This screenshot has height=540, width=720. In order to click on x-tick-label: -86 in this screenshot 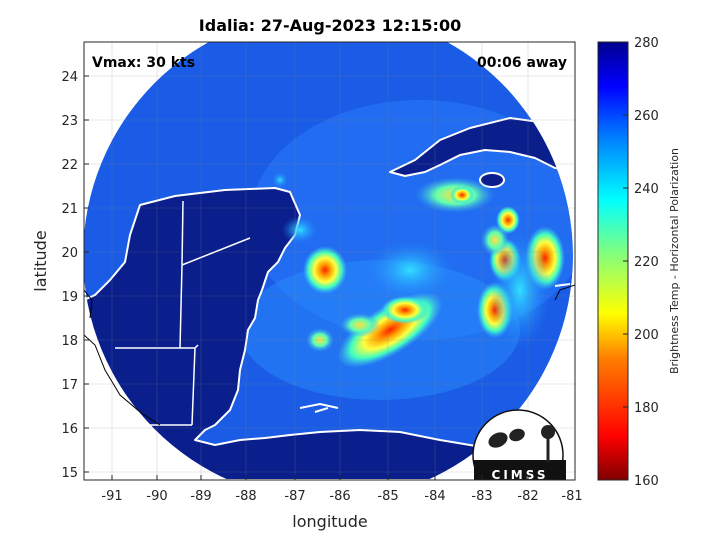, I will do `click(339, 496)`.